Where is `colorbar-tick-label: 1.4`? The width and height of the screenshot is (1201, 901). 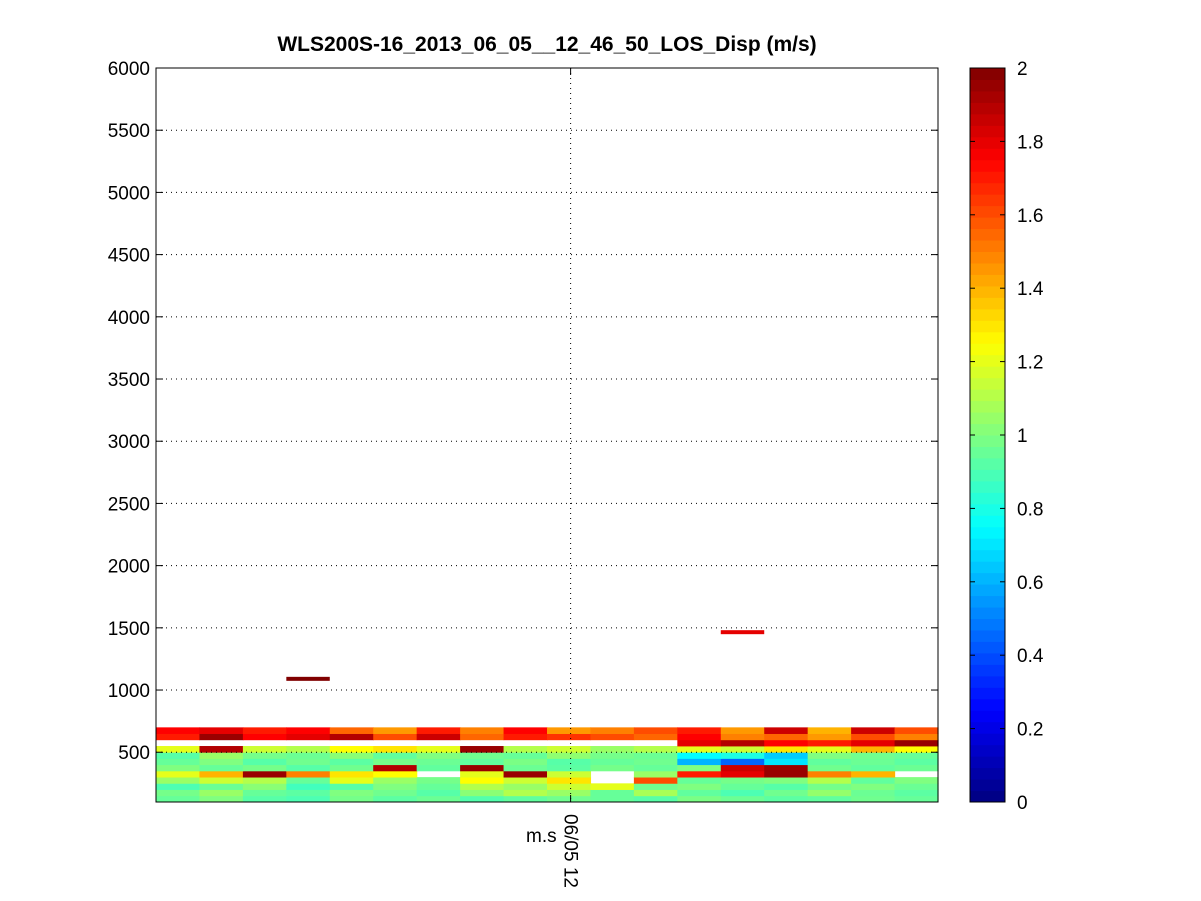 colorbar-tick-label: 1.4 is located at coordinates (1030, 289).